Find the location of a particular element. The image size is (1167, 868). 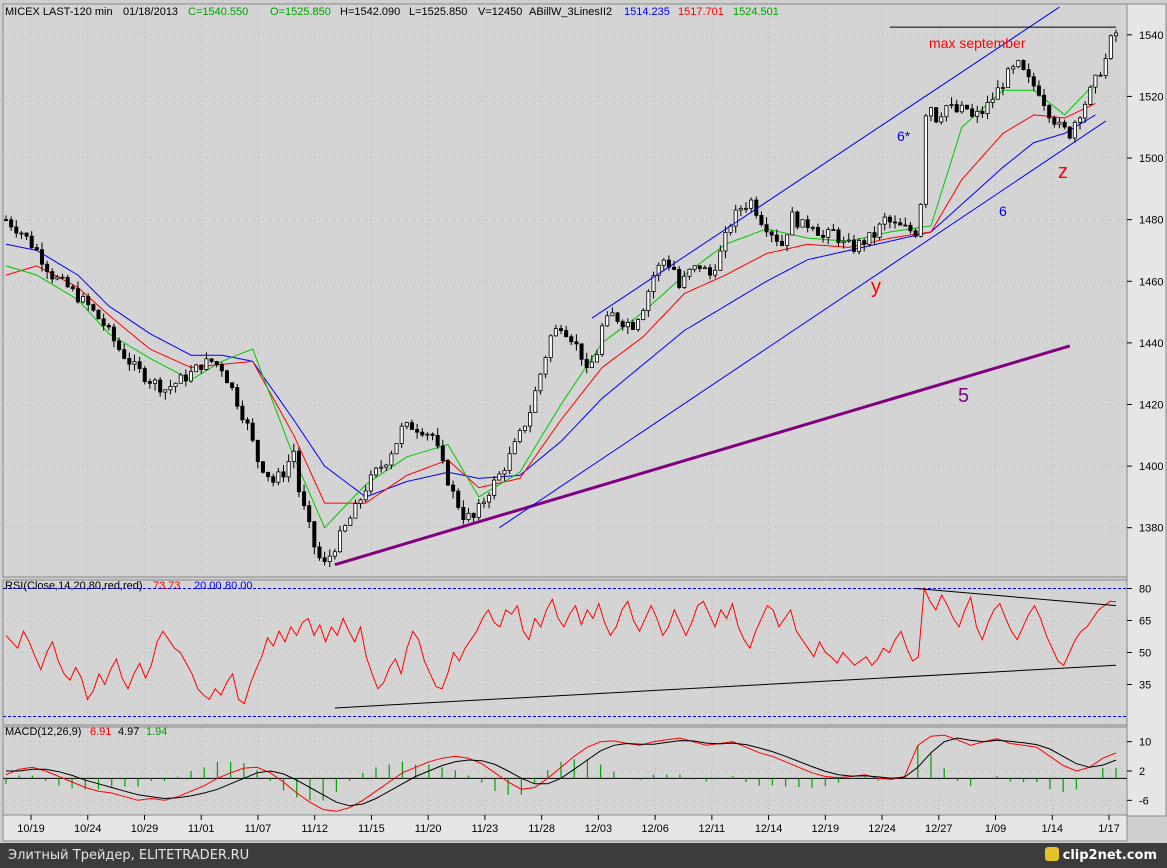

time-tick-label: 11/01 is located at coordinates (201, 829).